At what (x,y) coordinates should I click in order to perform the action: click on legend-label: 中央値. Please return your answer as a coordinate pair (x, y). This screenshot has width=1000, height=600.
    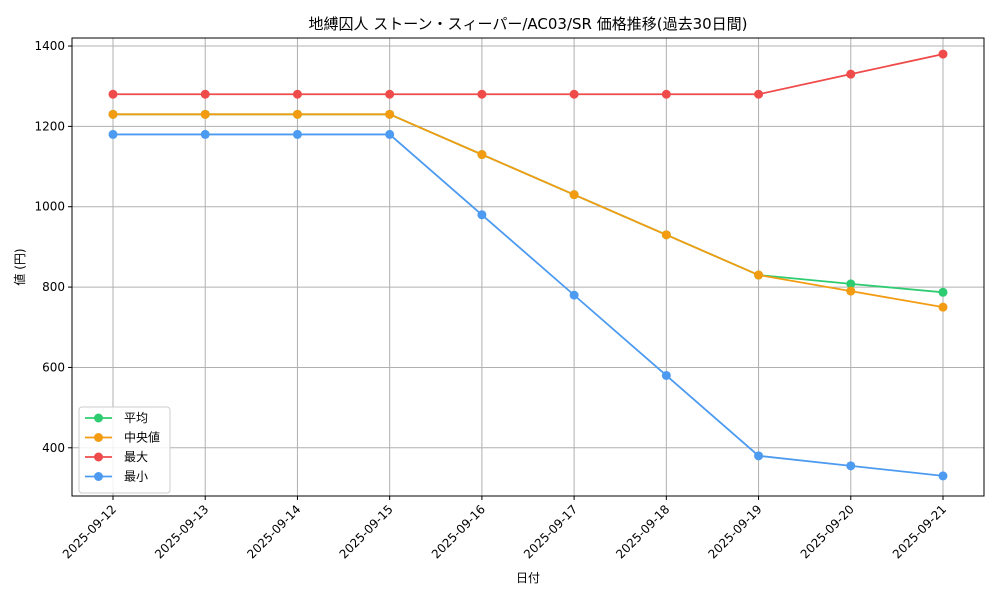
    Looking at the image, I should click on (142, 437).